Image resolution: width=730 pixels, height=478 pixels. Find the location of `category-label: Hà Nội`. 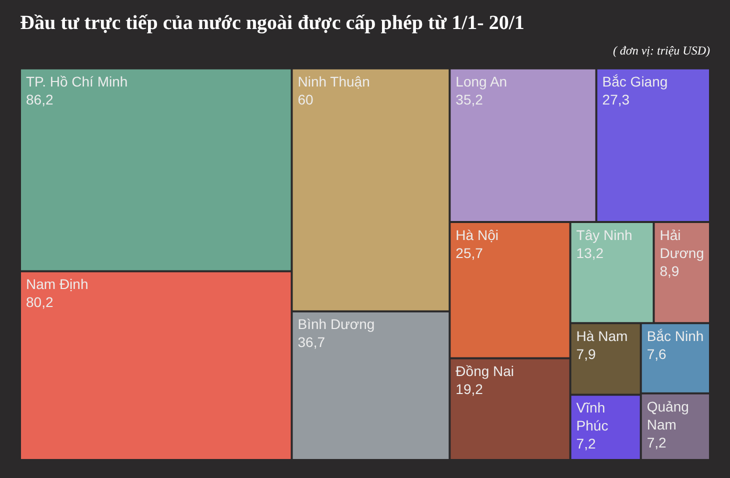

category-label: Hà Nội is located at coordinates (477, 234).